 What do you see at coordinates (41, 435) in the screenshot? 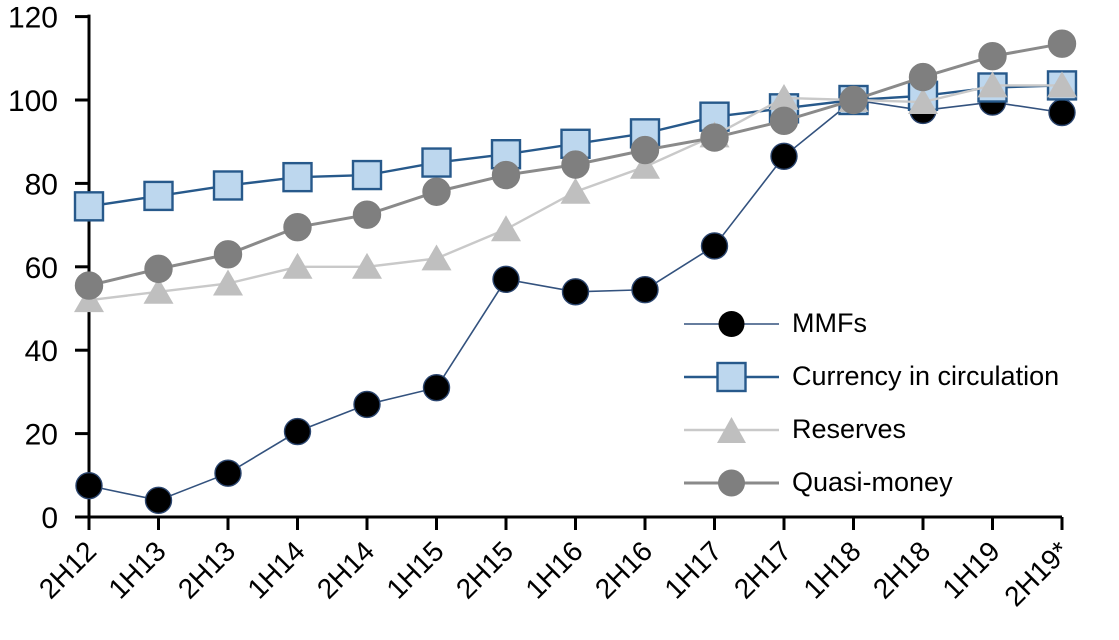
I see `y-tick-label: 20` at bounding box center [41, 435].